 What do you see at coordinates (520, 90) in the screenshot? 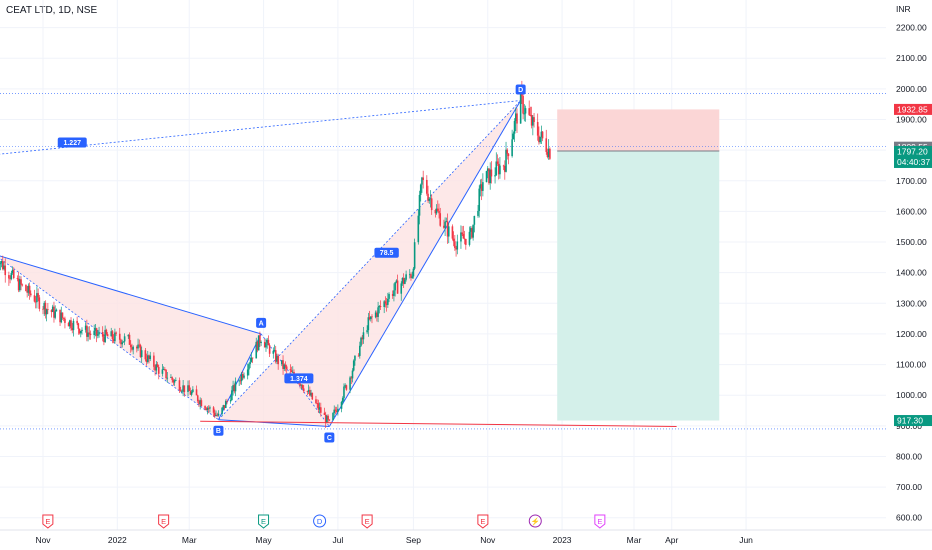
I see `point-label-d: D` at bounding box center [520, 90].